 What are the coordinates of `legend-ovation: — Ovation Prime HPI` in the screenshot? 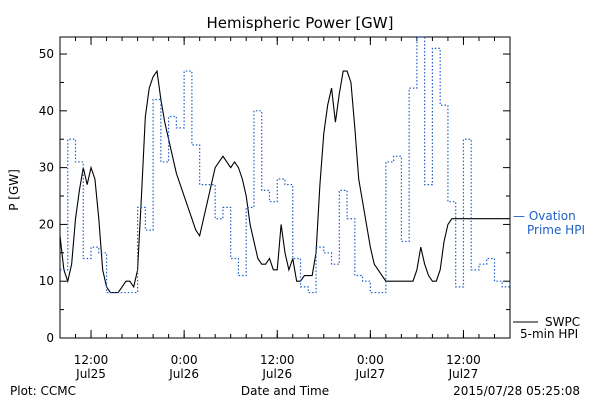 It's located at (549, 223).